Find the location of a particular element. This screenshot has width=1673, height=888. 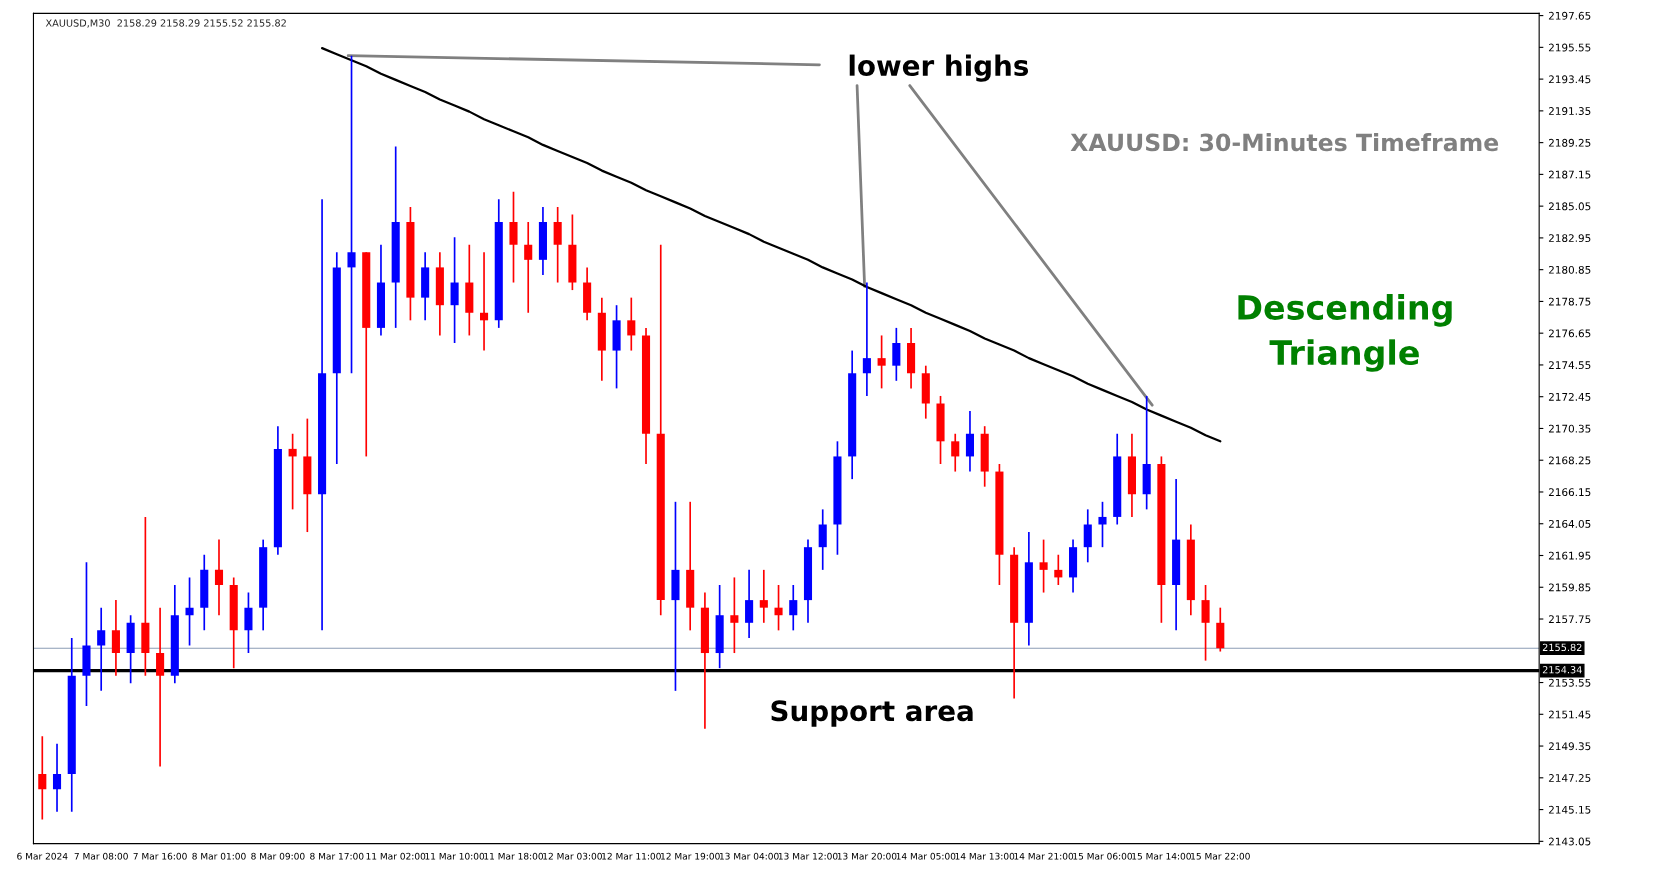

x-tick-label: 13 Mar 12:00 is located at coordinates (808, 856).